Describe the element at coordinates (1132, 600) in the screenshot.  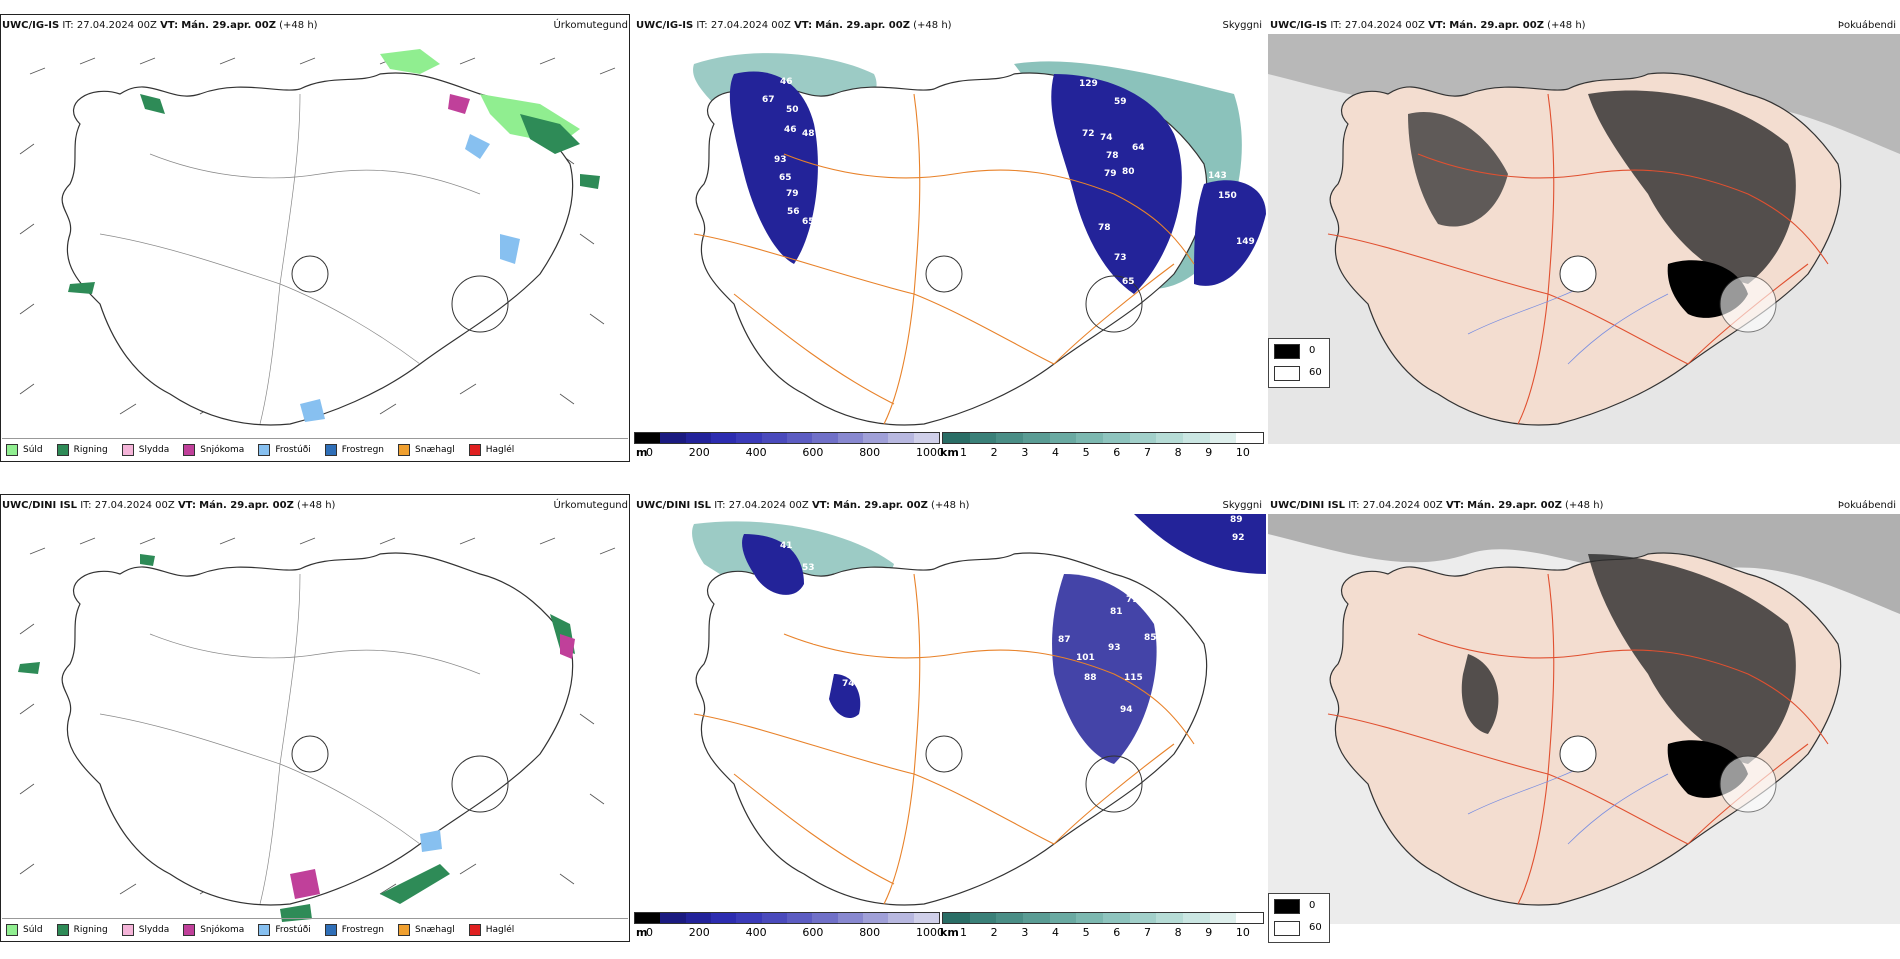
I see `ceiling-value: 79` at that location.